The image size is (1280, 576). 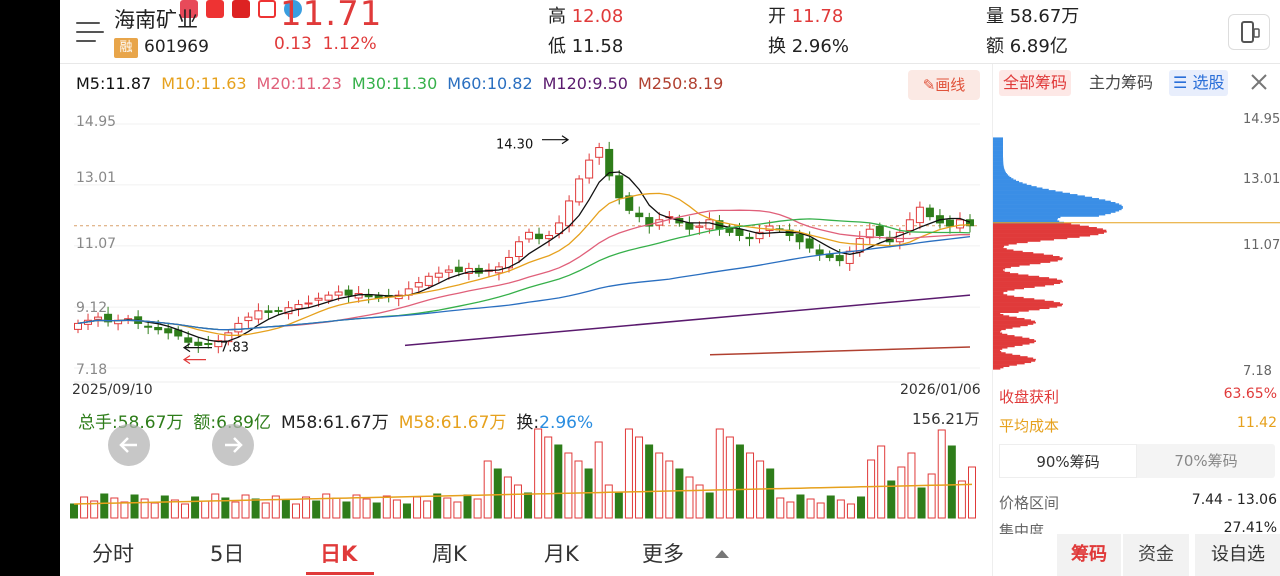 I want to click on tab-more: 更多, so click(x=663, y=554).